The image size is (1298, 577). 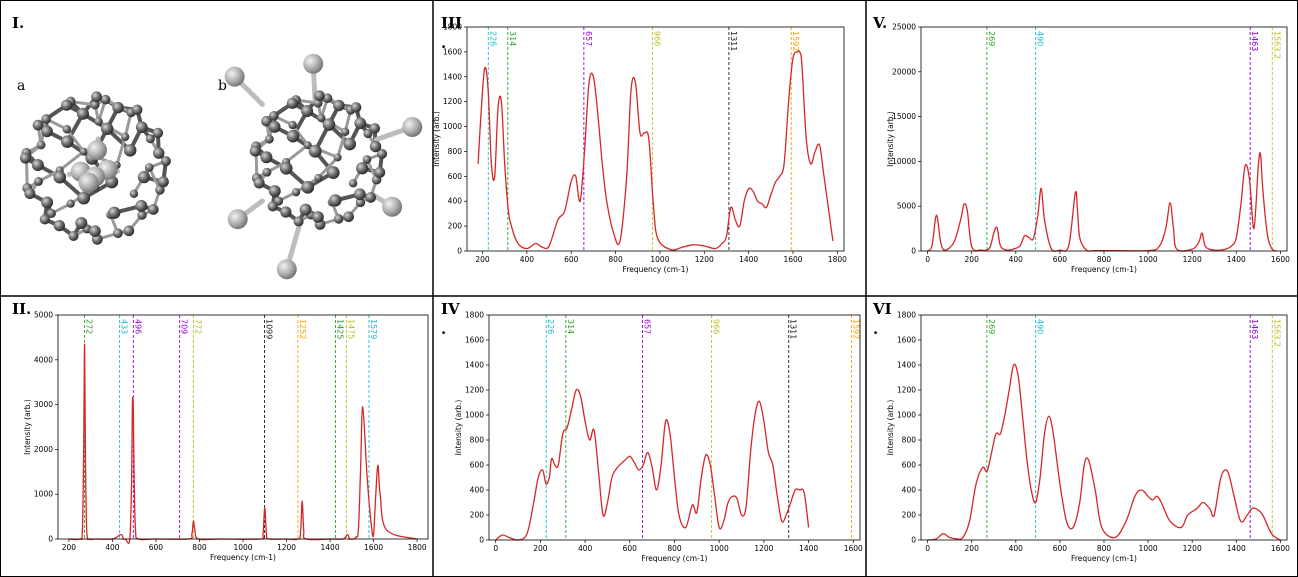 What do you see at coordinates (904, 71) in the screenshot?
I see `y-tick-label: 20000` at bounding box center [904, 71].